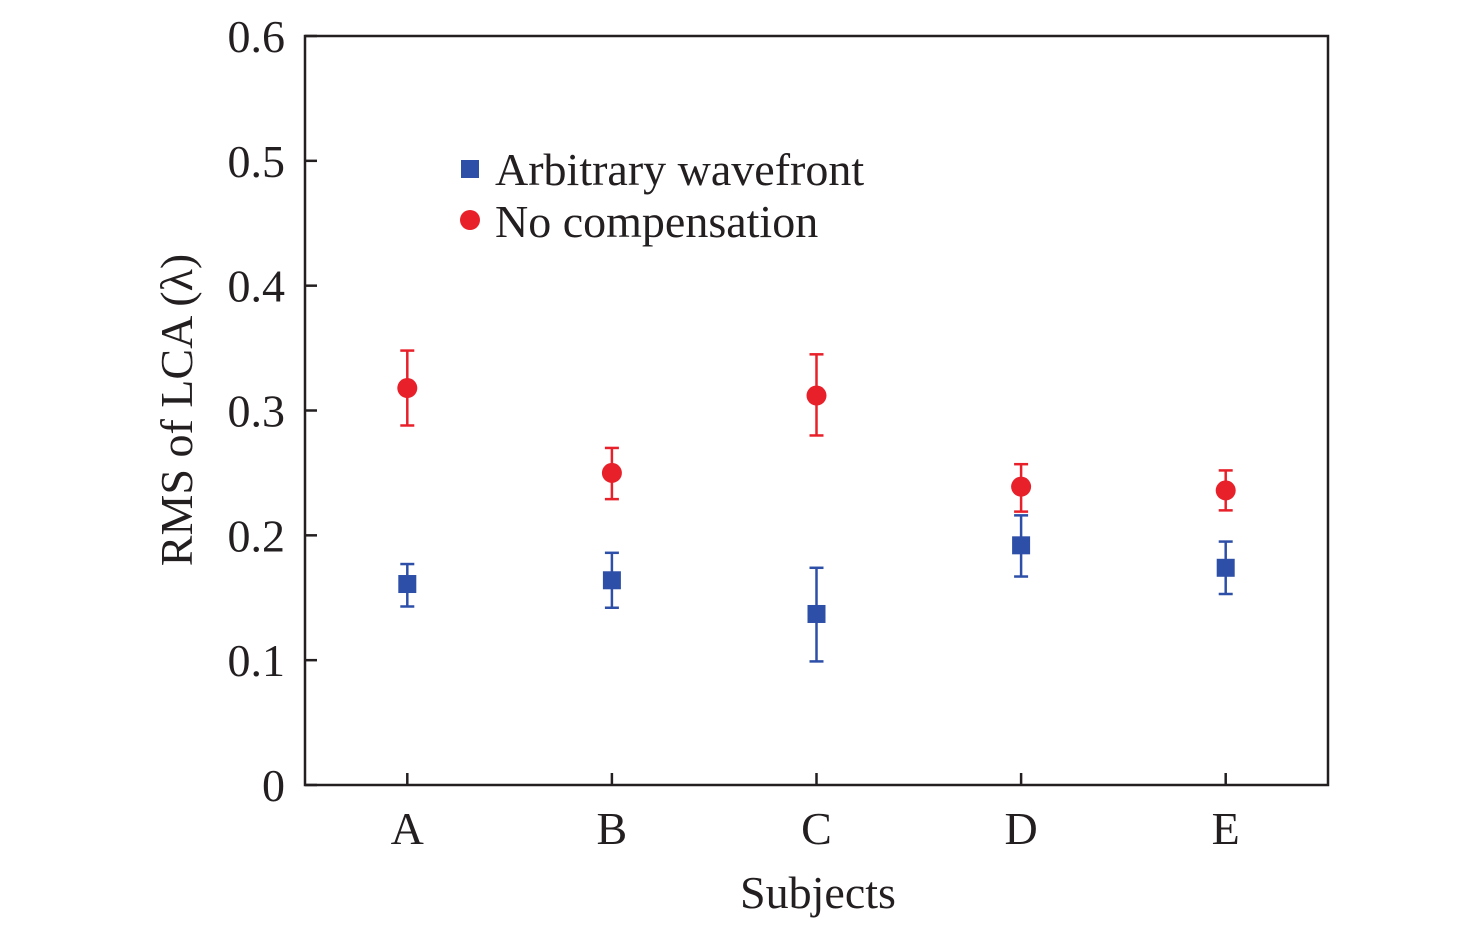 The image size is (1476, 931). I want to click on y-tick-label: 0.5, so click(257, 161).